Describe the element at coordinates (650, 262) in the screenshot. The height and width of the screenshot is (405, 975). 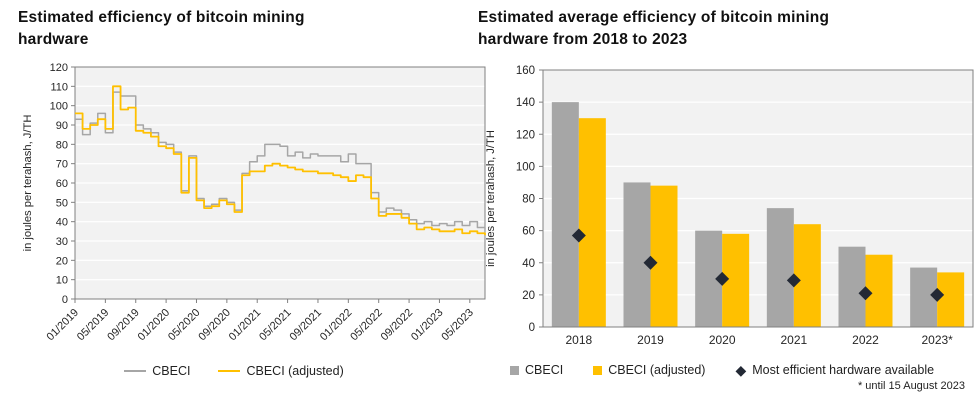
I see `diamond-most-efficient-2019` at that location.